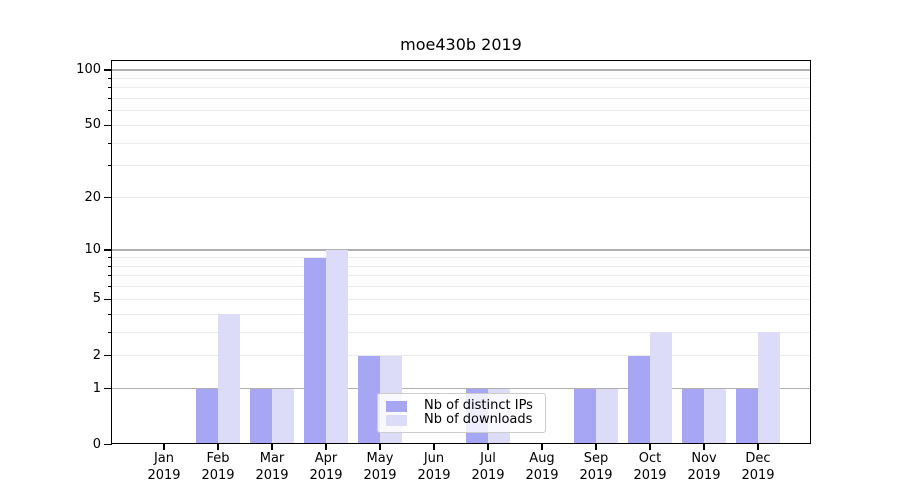  What do you see at coordinates (92, 197) in the screenshot?
I see `y-tick-label: 20` at bounding box center [92, 197].